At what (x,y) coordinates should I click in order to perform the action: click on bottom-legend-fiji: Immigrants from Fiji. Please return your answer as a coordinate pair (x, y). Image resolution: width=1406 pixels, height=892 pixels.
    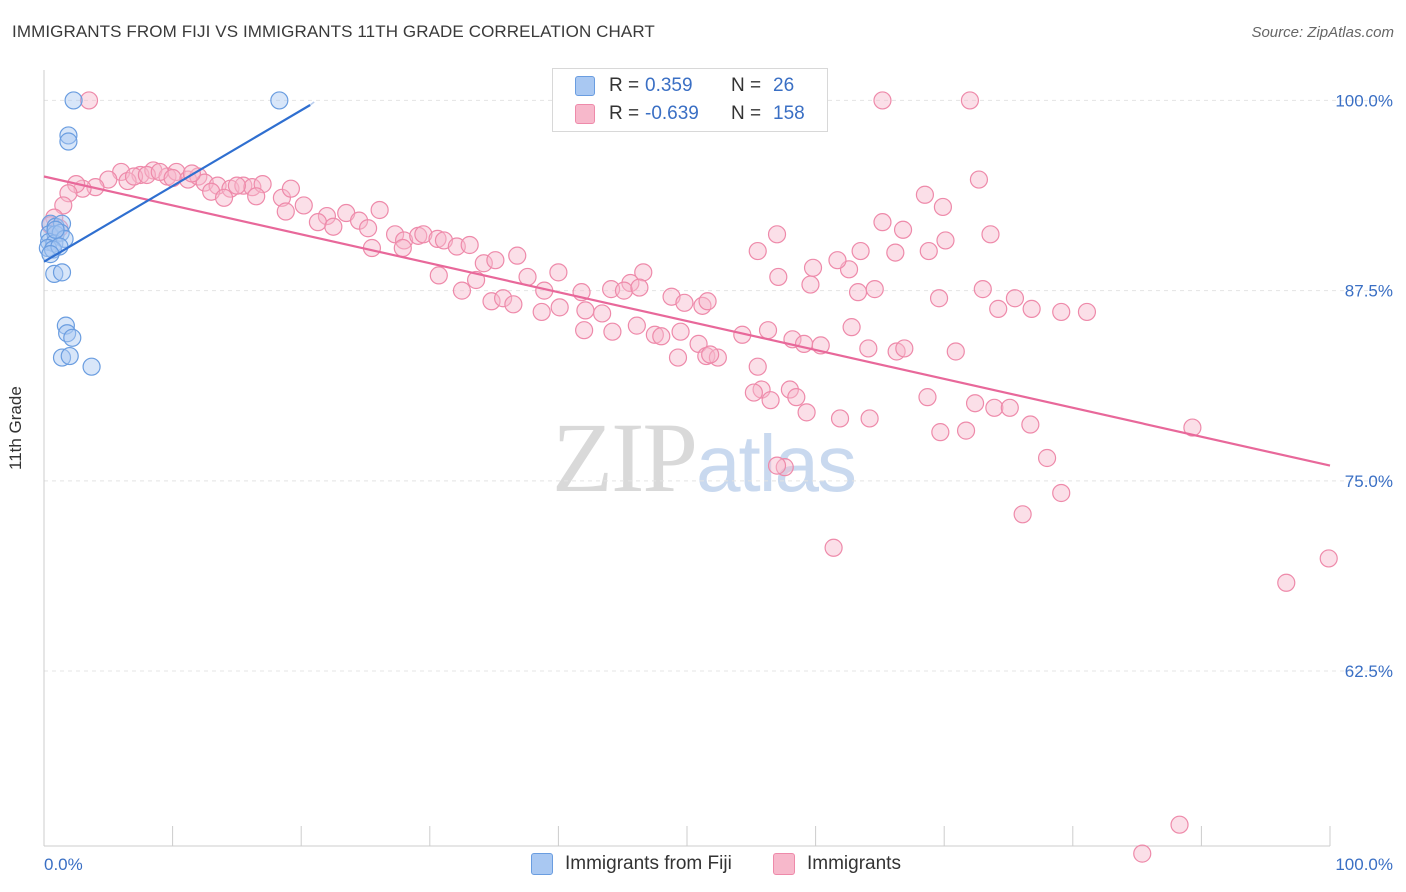
    Looking at the image, I should click on (631, 864).